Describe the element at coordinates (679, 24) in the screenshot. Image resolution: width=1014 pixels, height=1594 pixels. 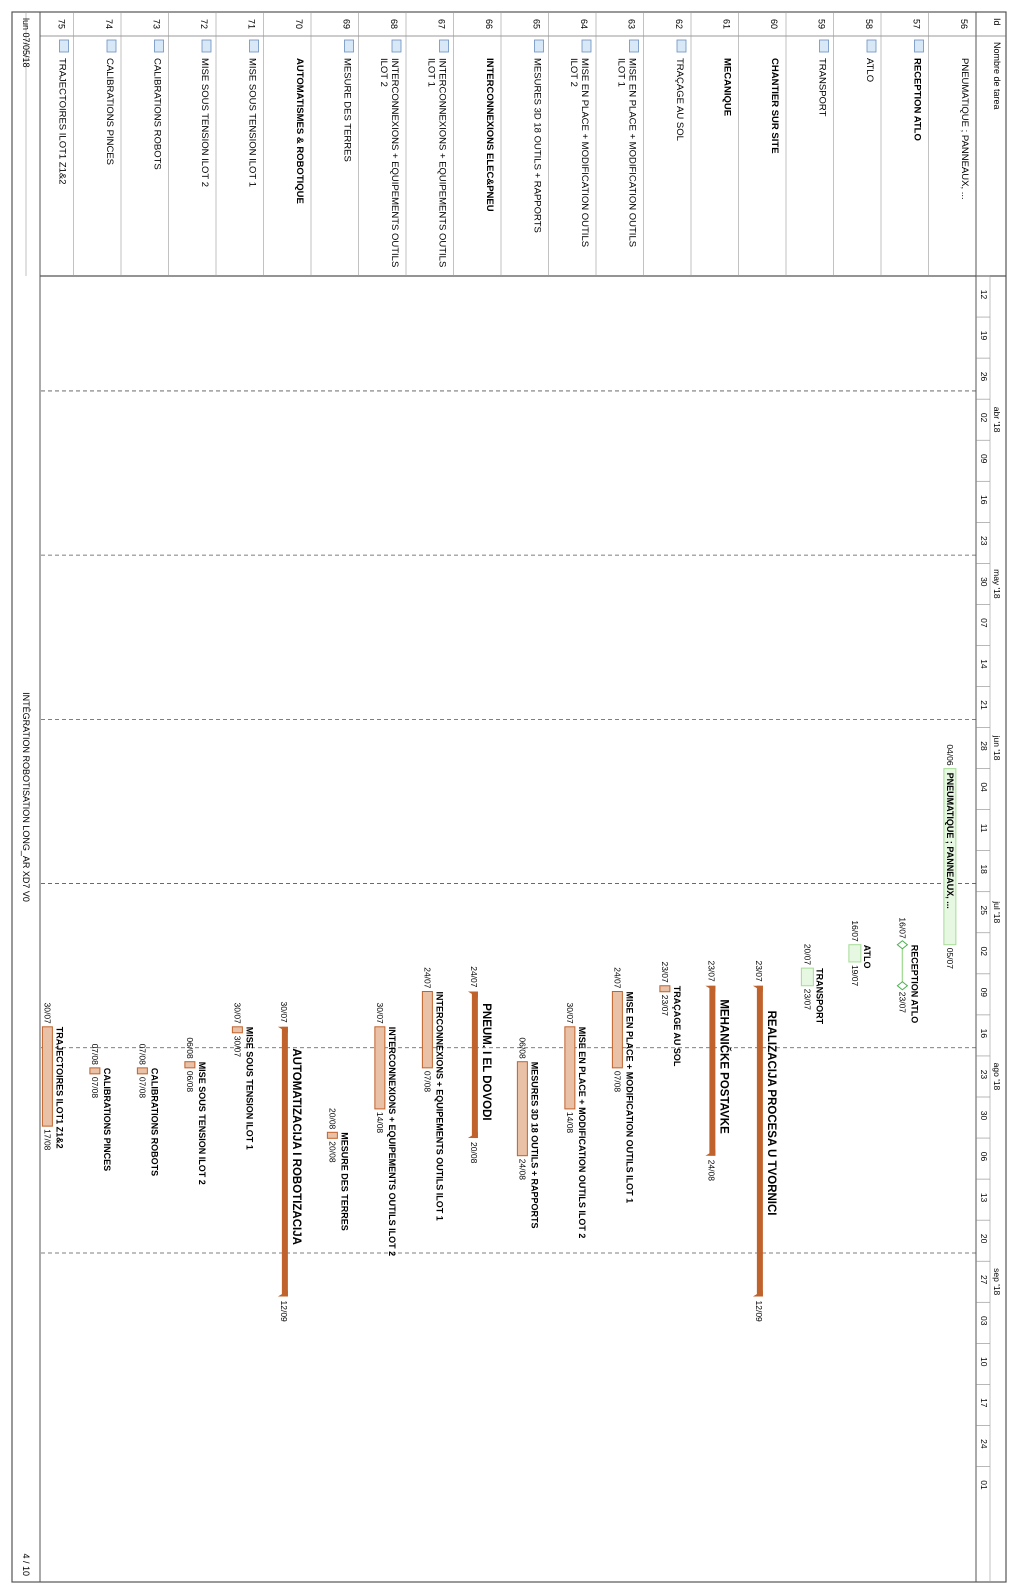
I see `task-id: 62` at that location.